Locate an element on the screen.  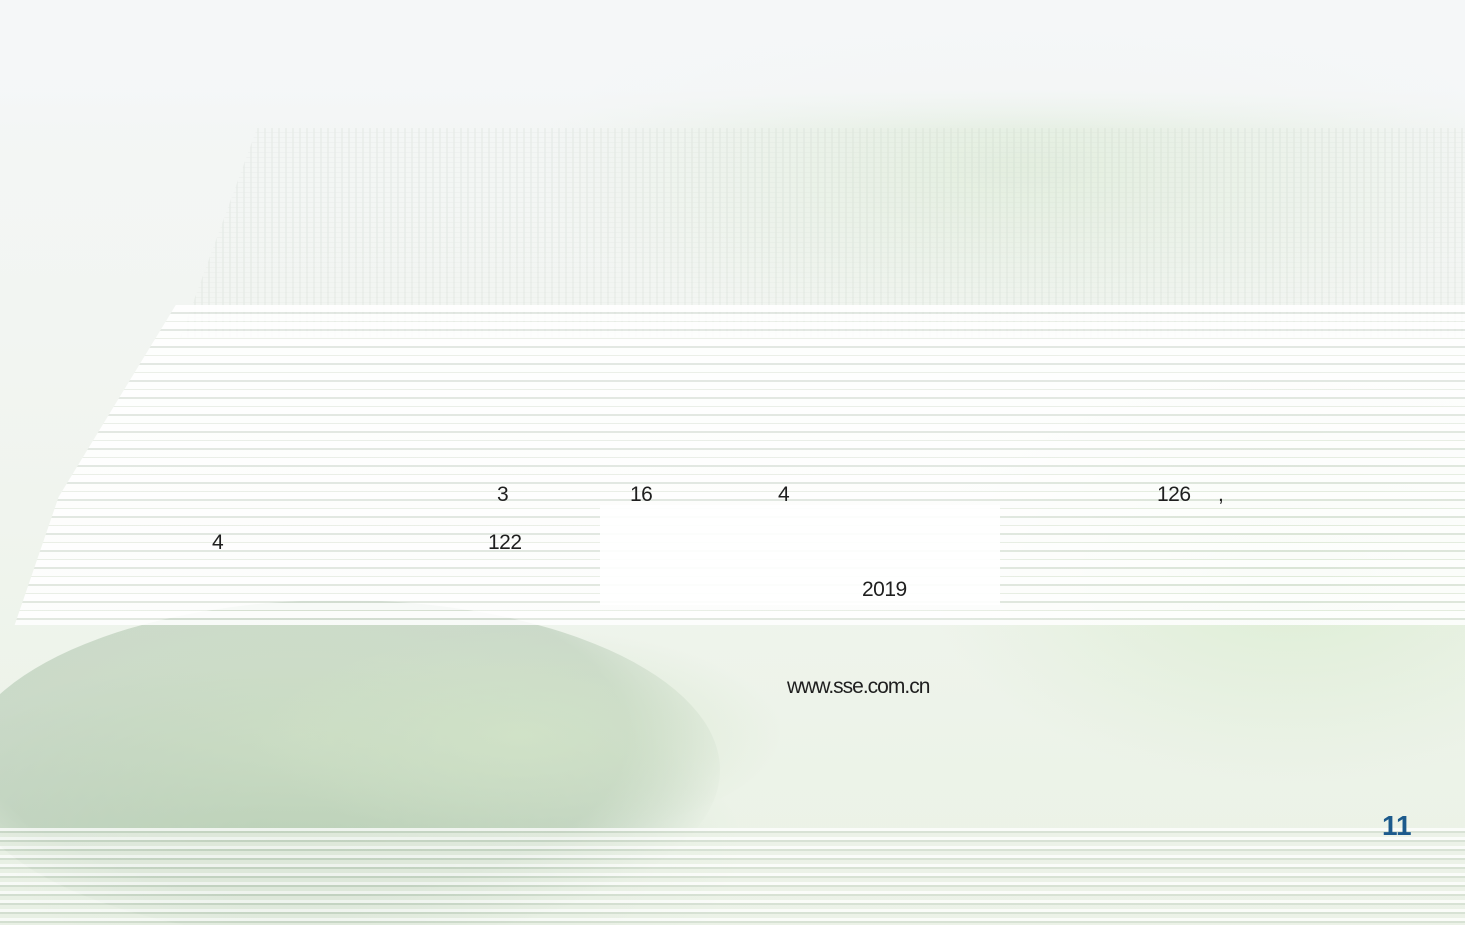
text-comma: , is located at coordinates (1221, 494).